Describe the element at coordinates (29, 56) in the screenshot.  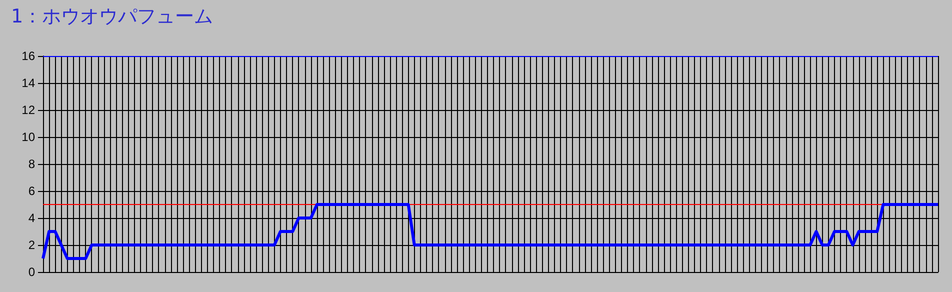
I see `y-tick-label: 16` at that location.